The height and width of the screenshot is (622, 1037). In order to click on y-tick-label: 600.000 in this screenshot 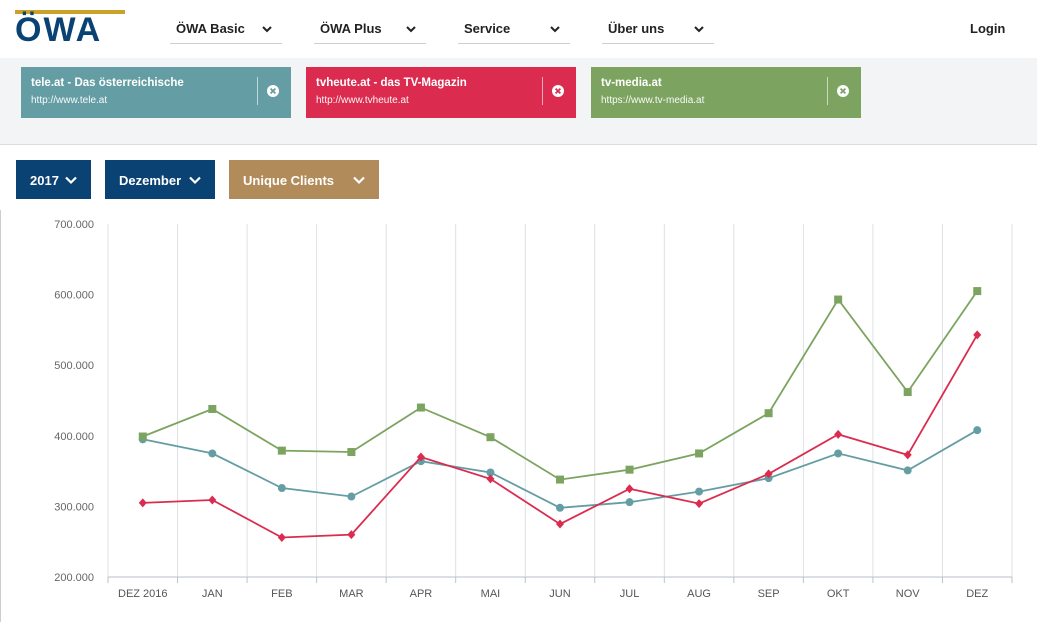, I will do `click(74, 296)`.